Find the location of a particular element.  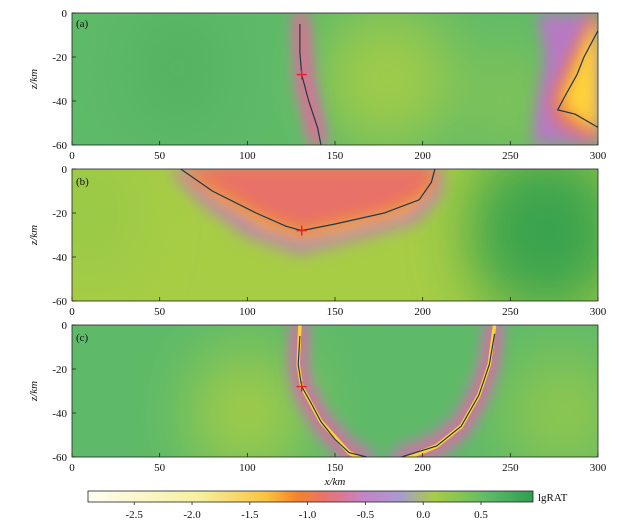

colorbar-tick-label: -2.5 is located at coordinates (135, 515).